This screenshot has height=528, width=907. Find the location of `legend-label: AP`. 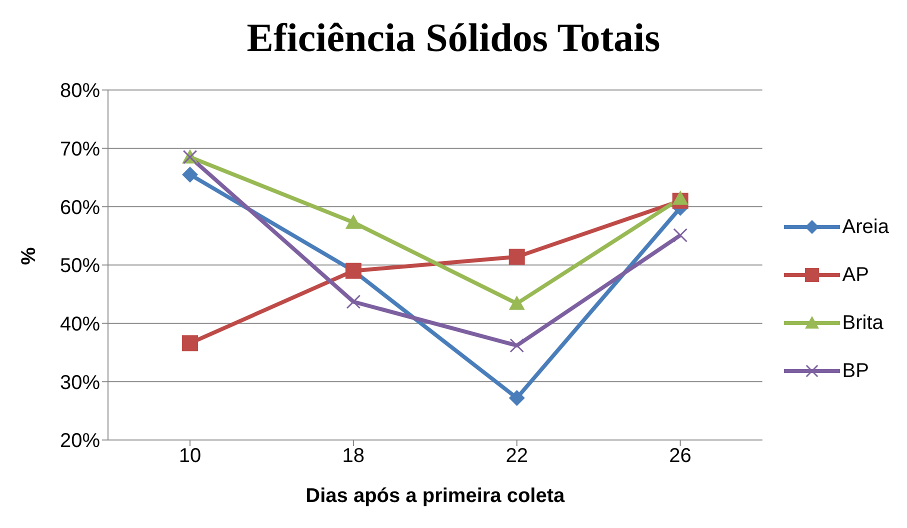

legend-label: AP is located at coordinates (855, 275).